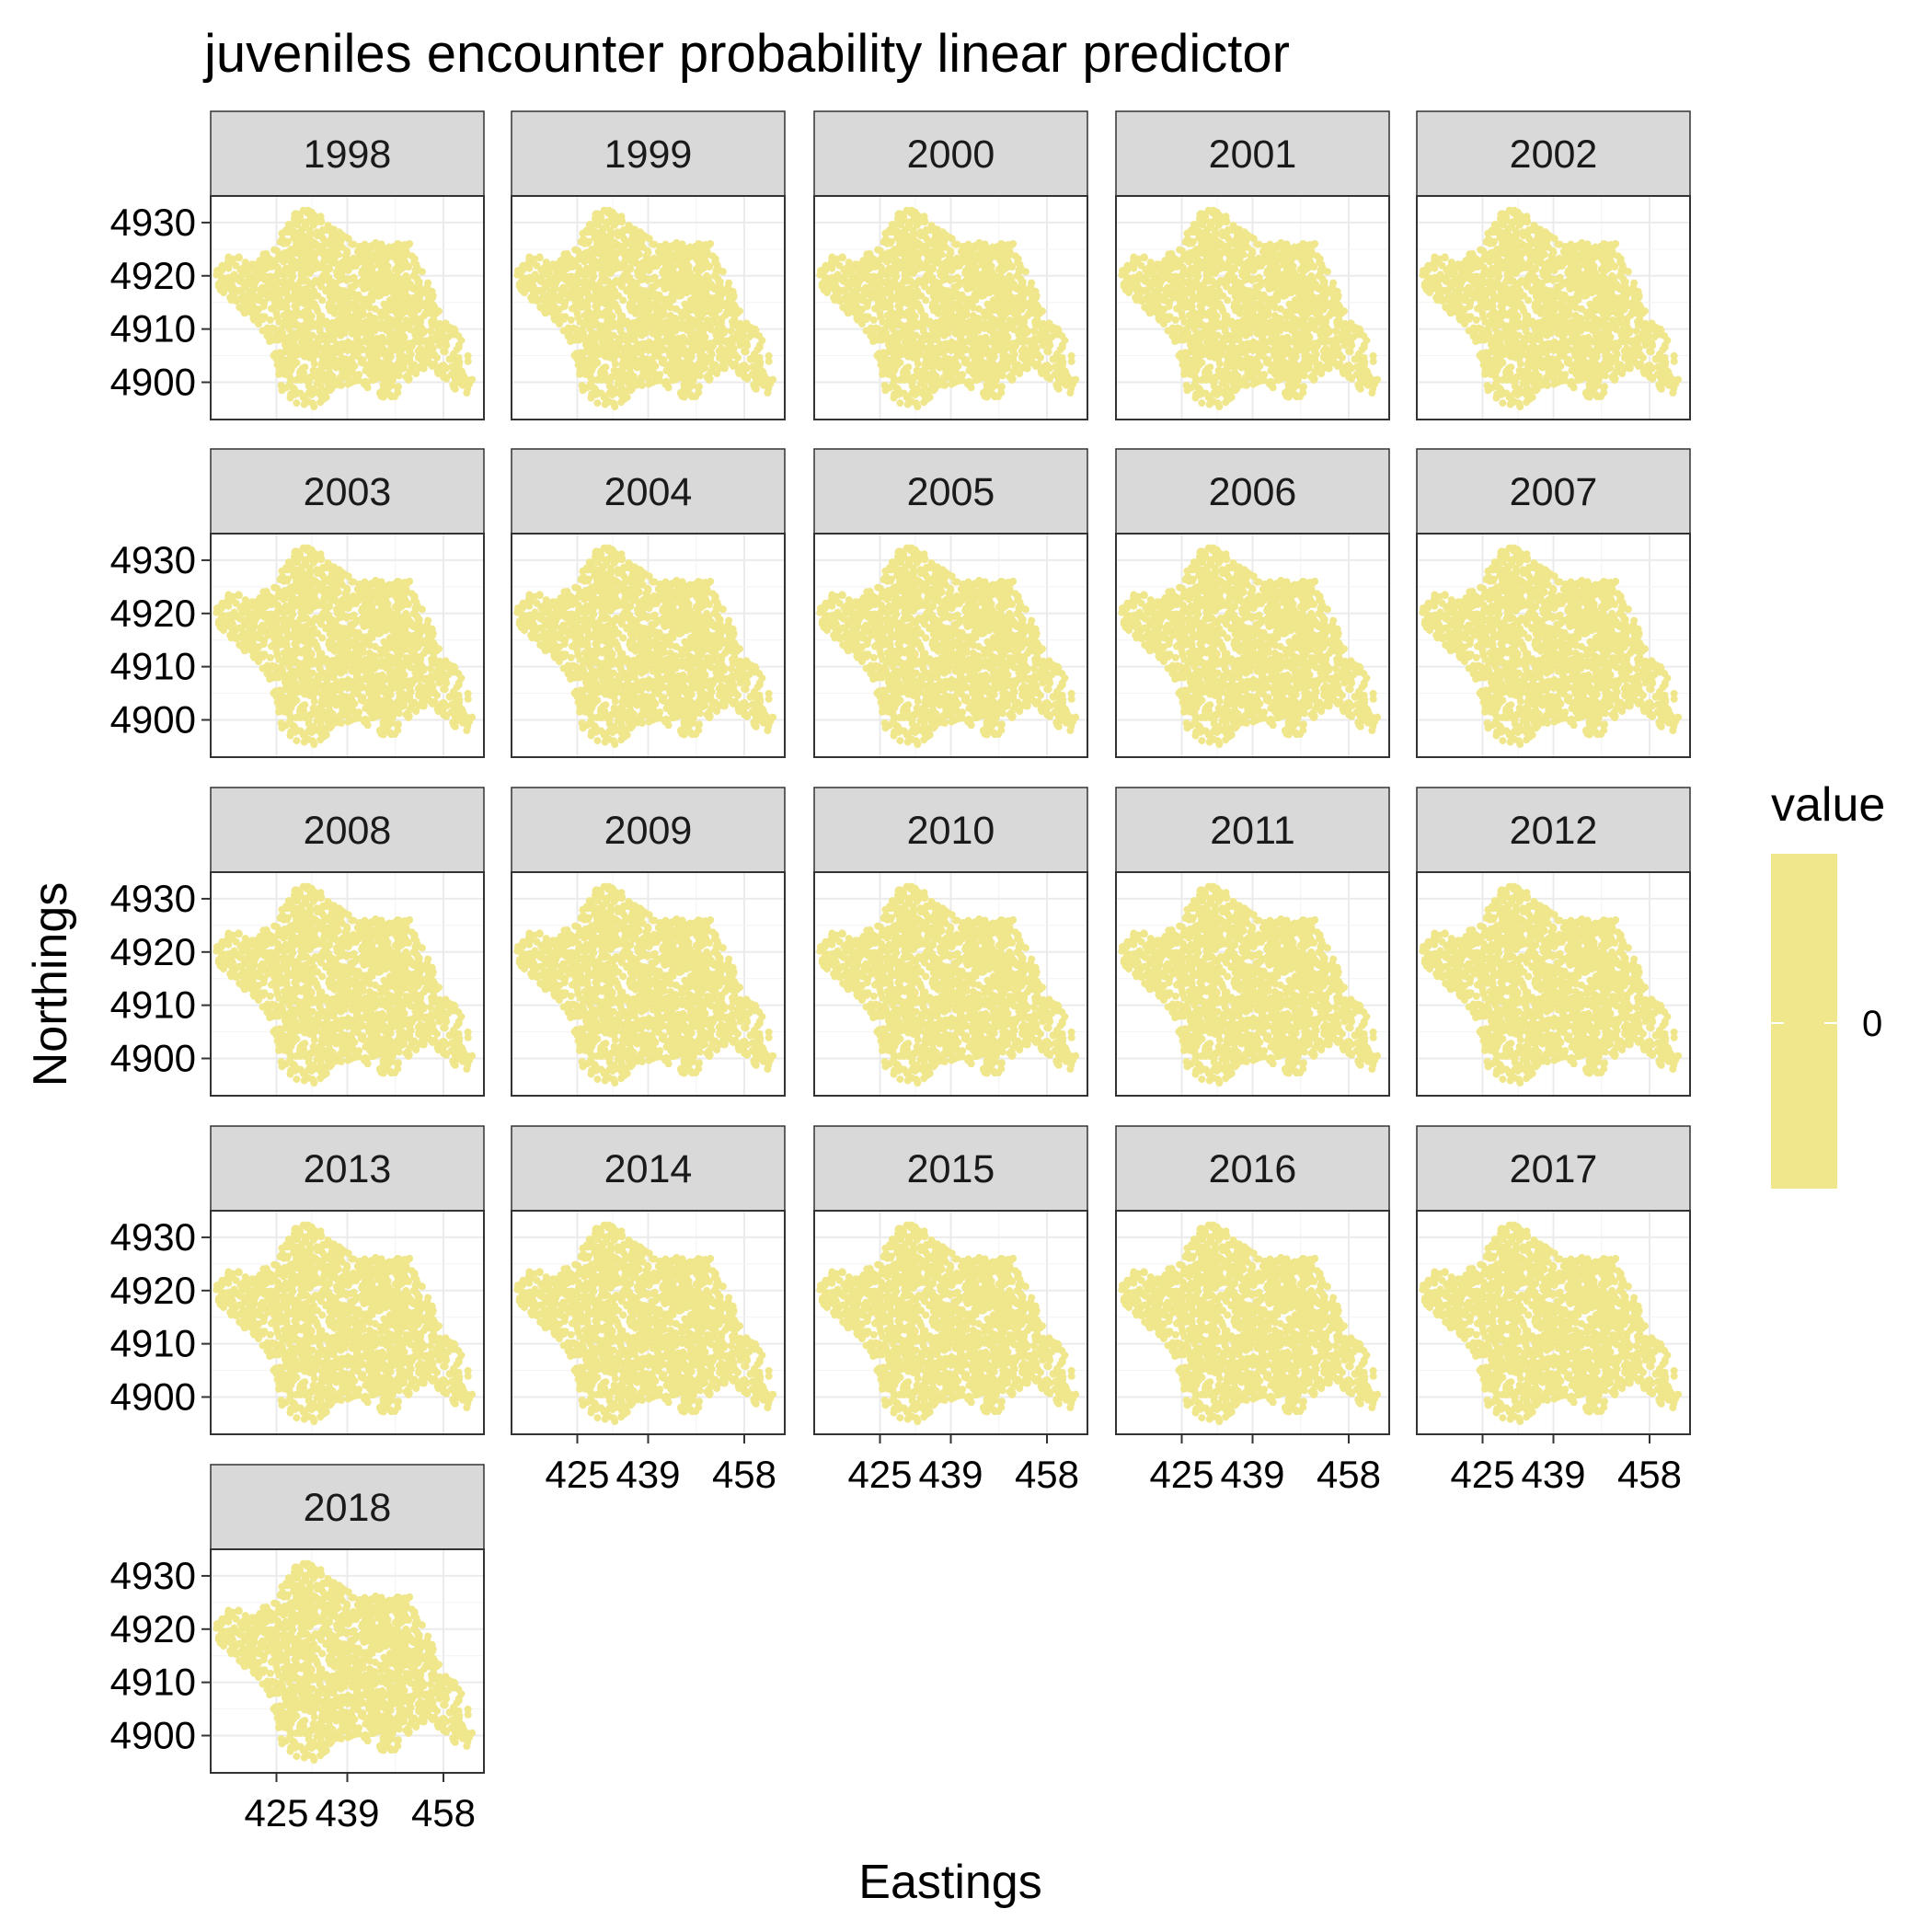  Describe the element at coordinates (348, 154) in the screenshot. I see `facet-strip-label: 1998` at that location.